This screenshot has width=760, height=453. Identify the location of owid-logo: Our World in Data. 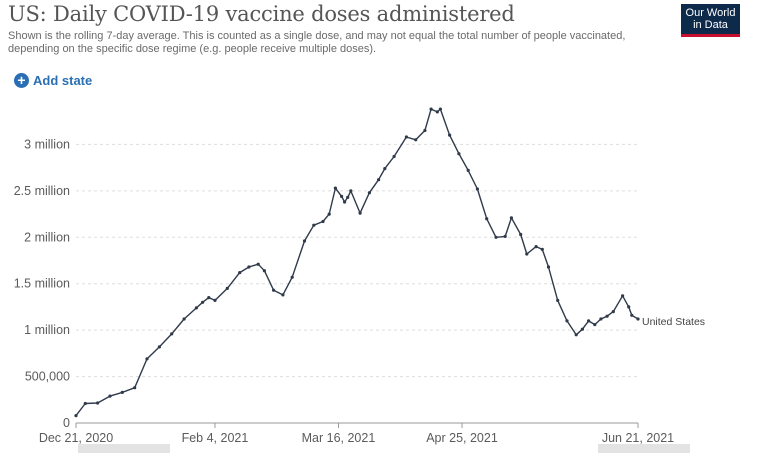
(710, 20).